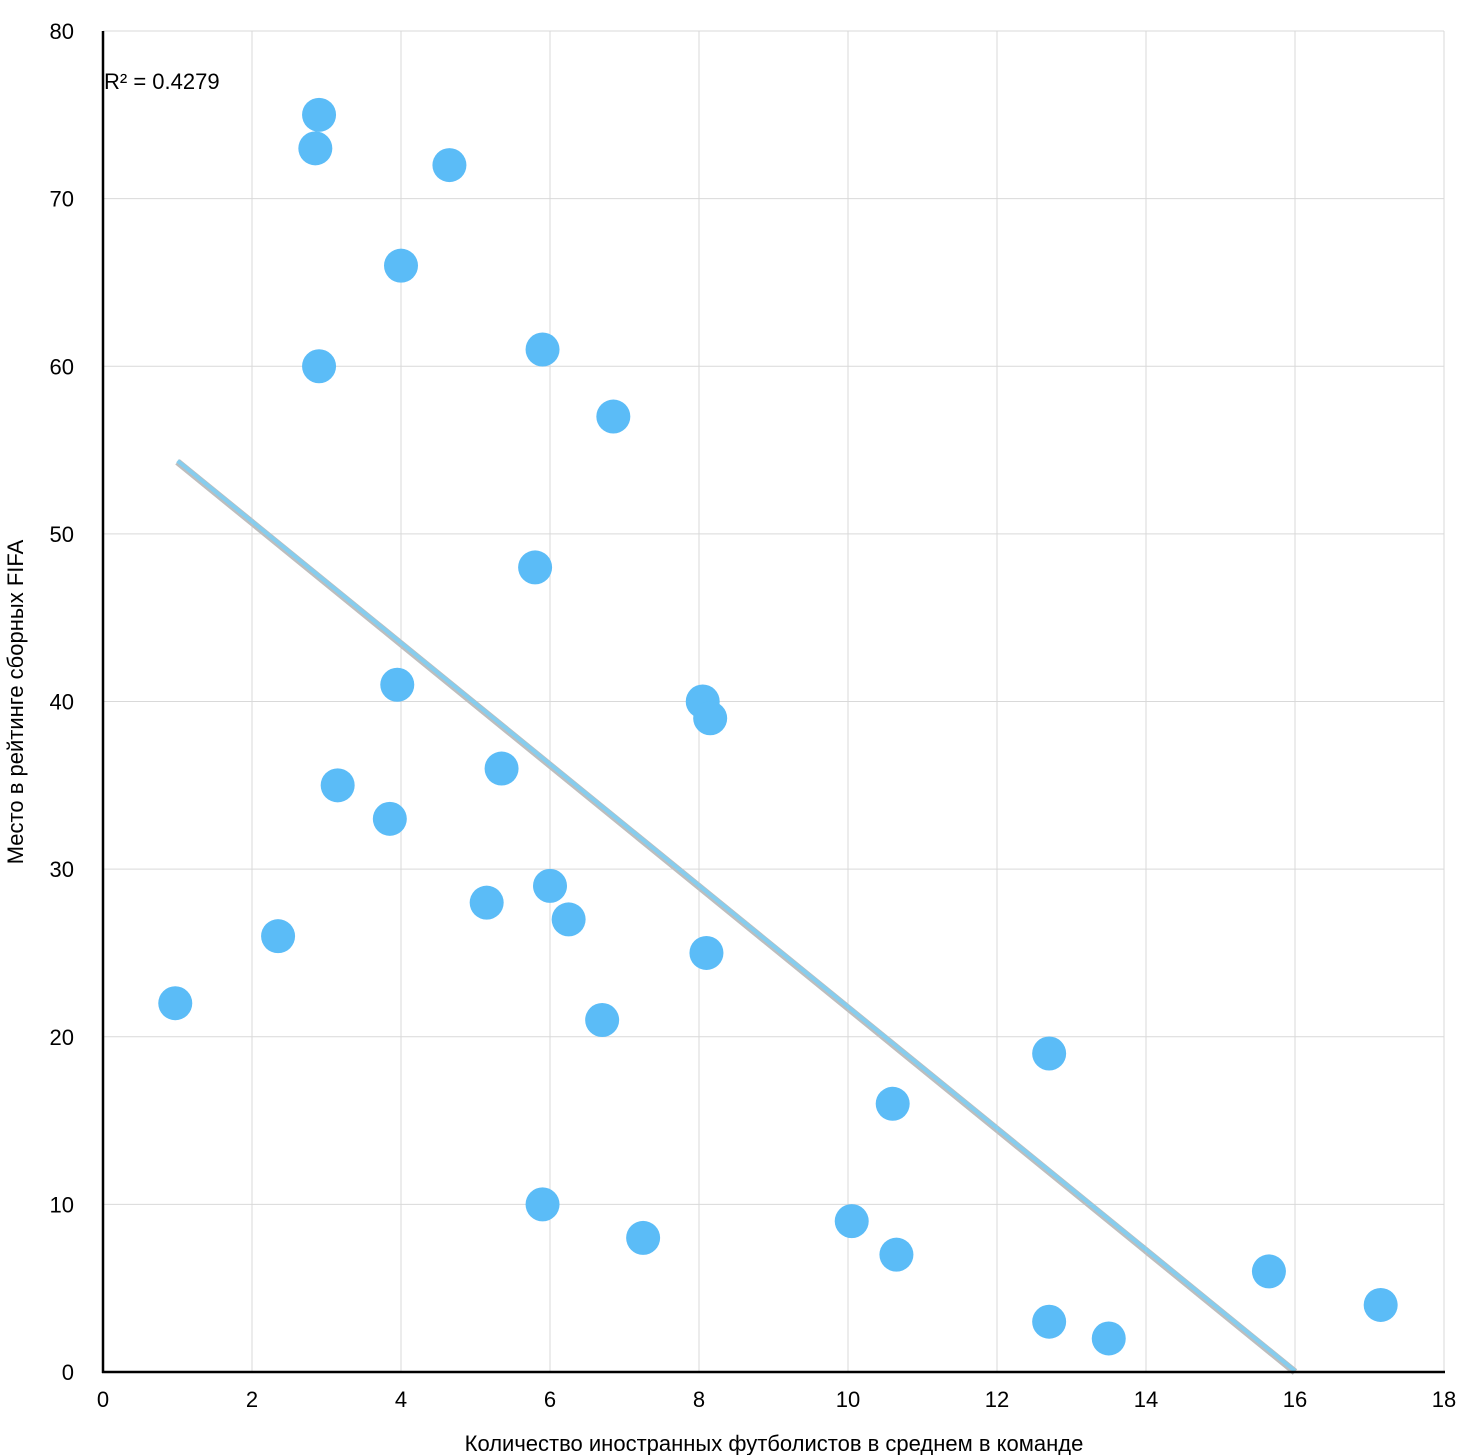 Image resolution: width=1460 pixels, height=1455 pixels. Describe the element at coordinates (1444, 1399) in the screenshot. I see `x-tick-label: 18` at that location.